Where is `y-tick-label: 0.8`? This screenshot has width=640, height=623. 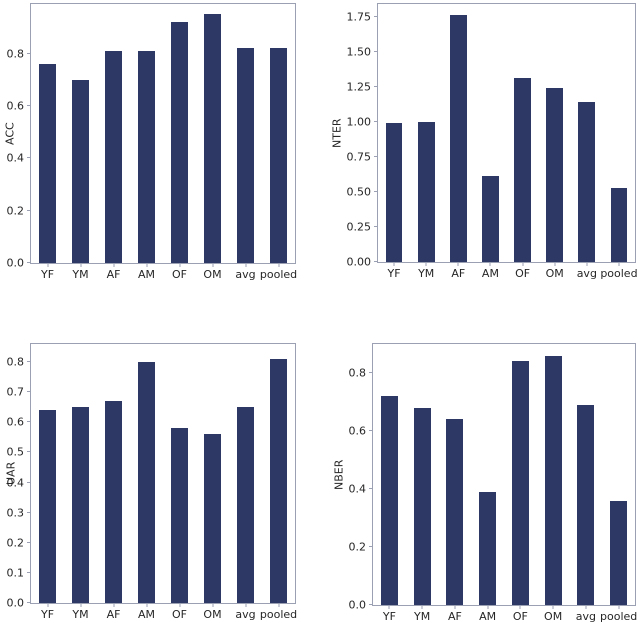 y-tick-label: 0.8 is located at coordinates (15, 362).